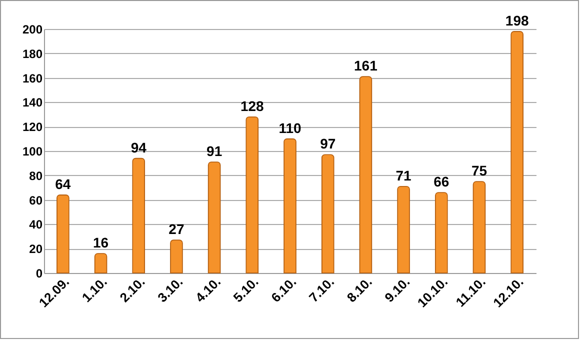  I want to click on y-tick-label: 120, so click(32, 127).